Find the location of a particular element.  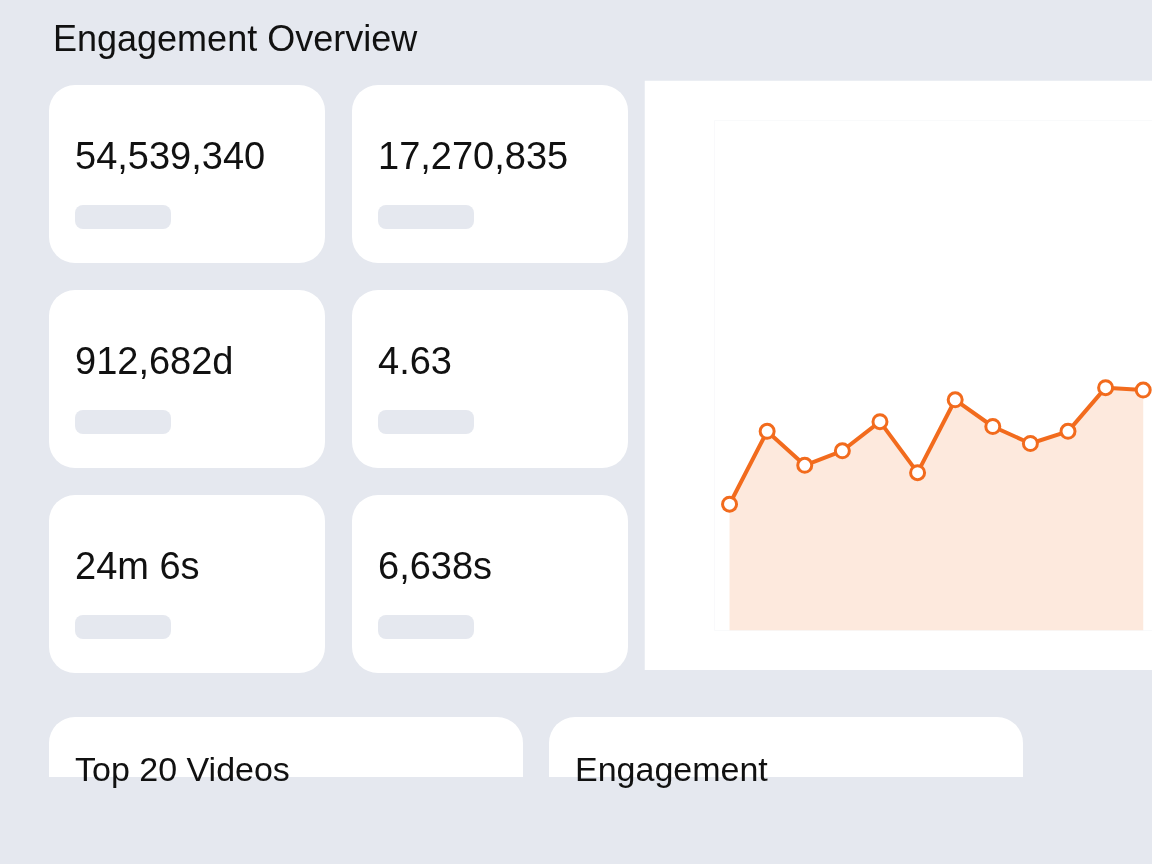

text: Engagement is located at coordinates (671, 768).